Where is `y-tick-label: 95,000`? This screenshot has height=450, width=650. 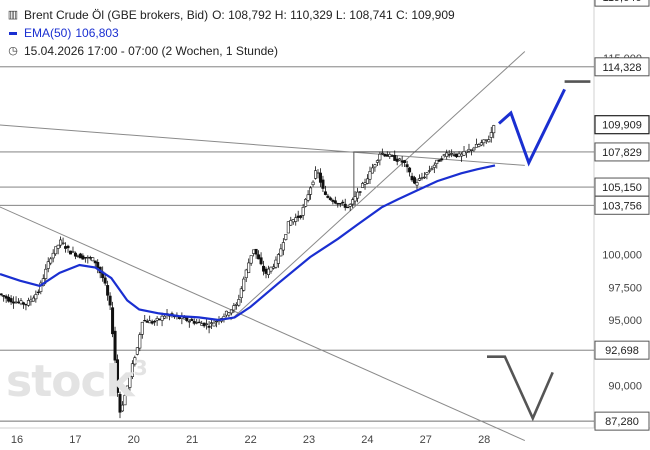 y-tick-label: 95,000 is located at coordinates (625, 321).